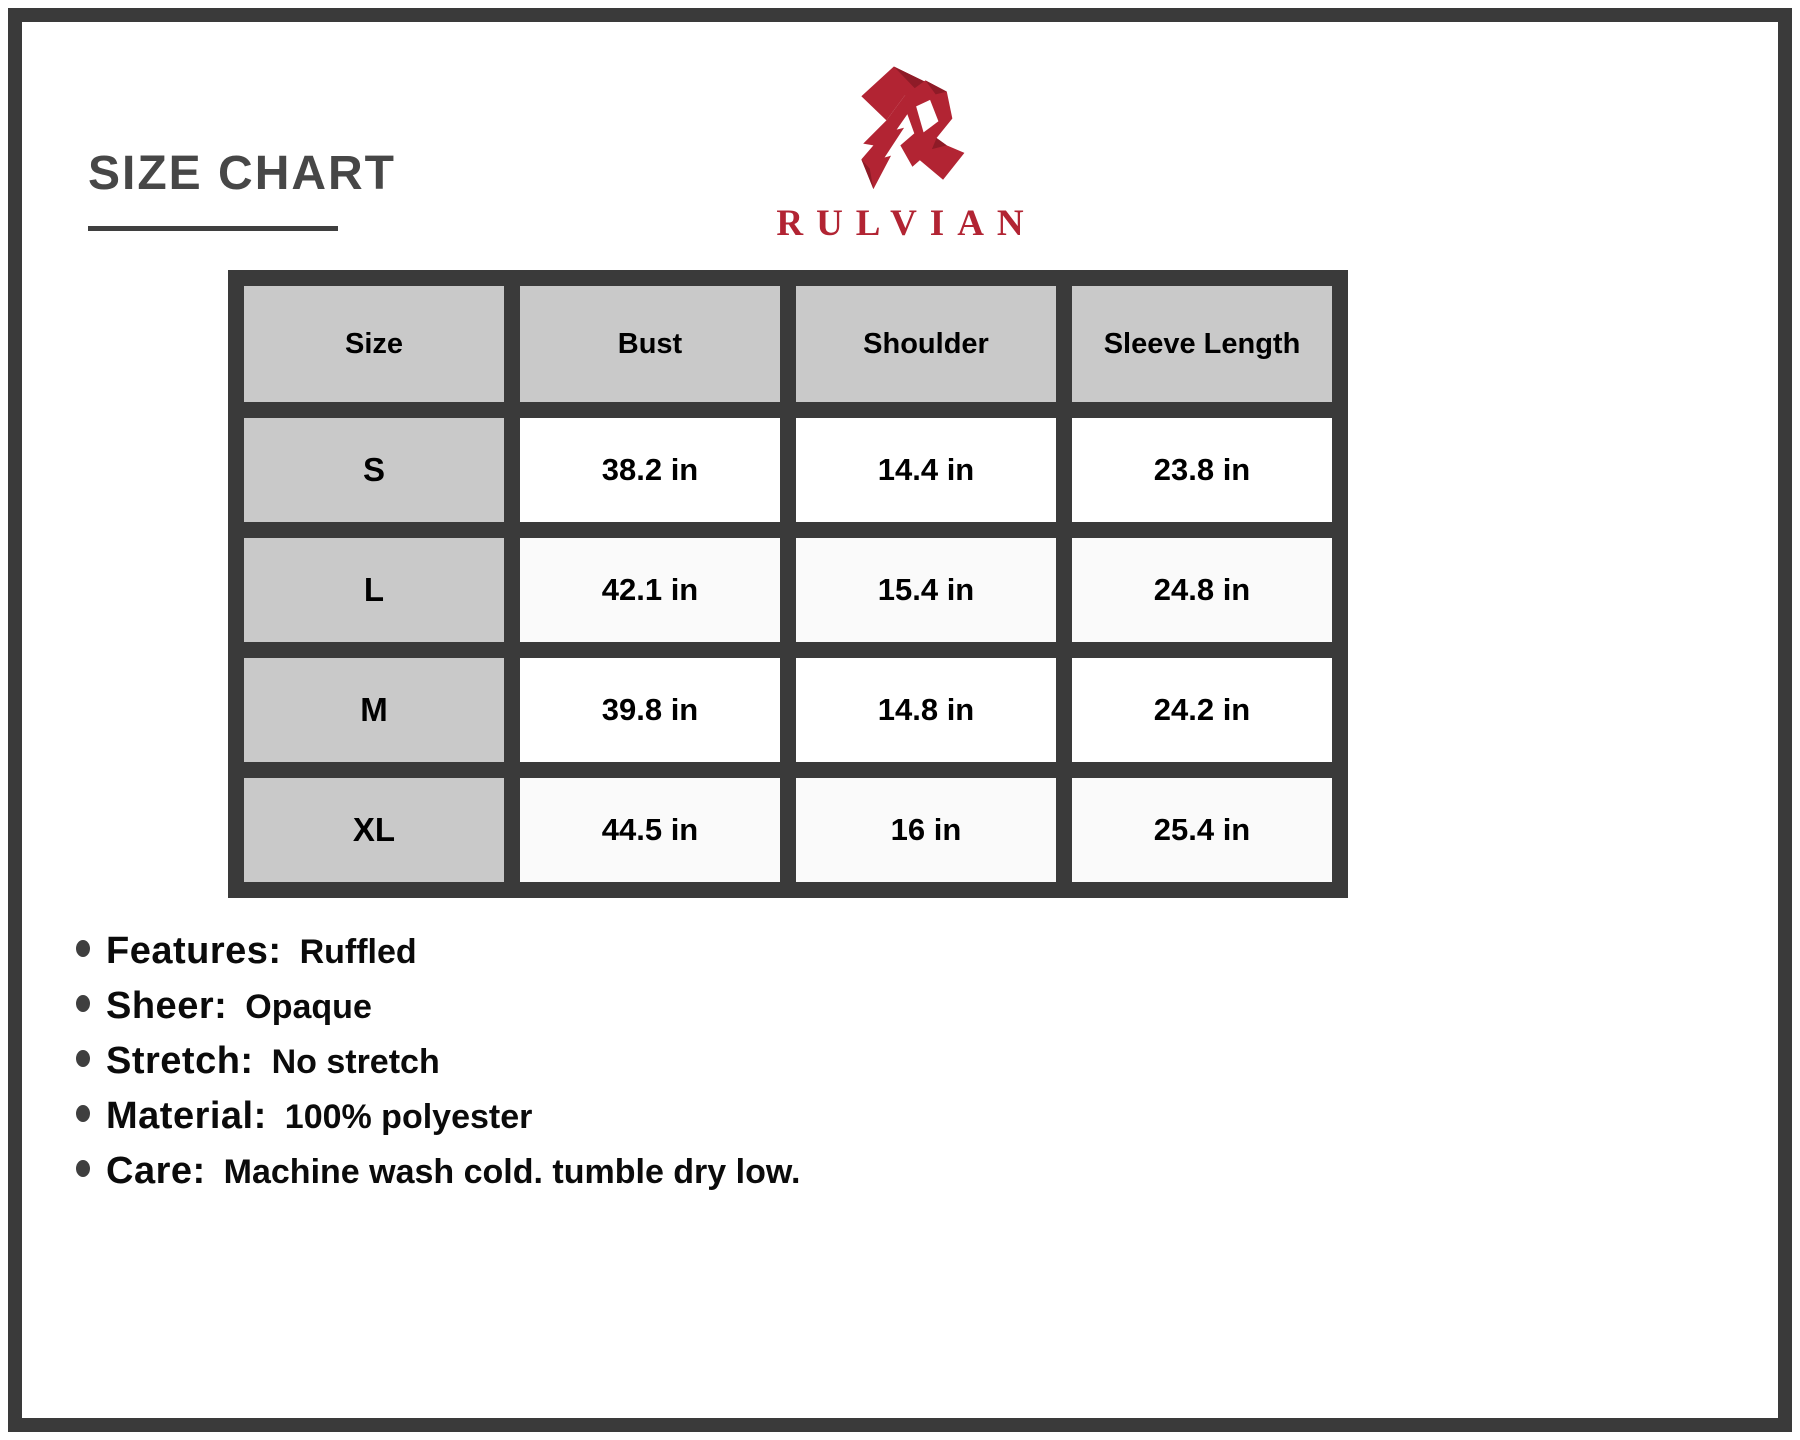 The height and width of the screenshot is (1440, 1800). Describe the element at coordinates (926, 470) in the screenshot. I see `shoulder-cell: 14.4 in` at that location.